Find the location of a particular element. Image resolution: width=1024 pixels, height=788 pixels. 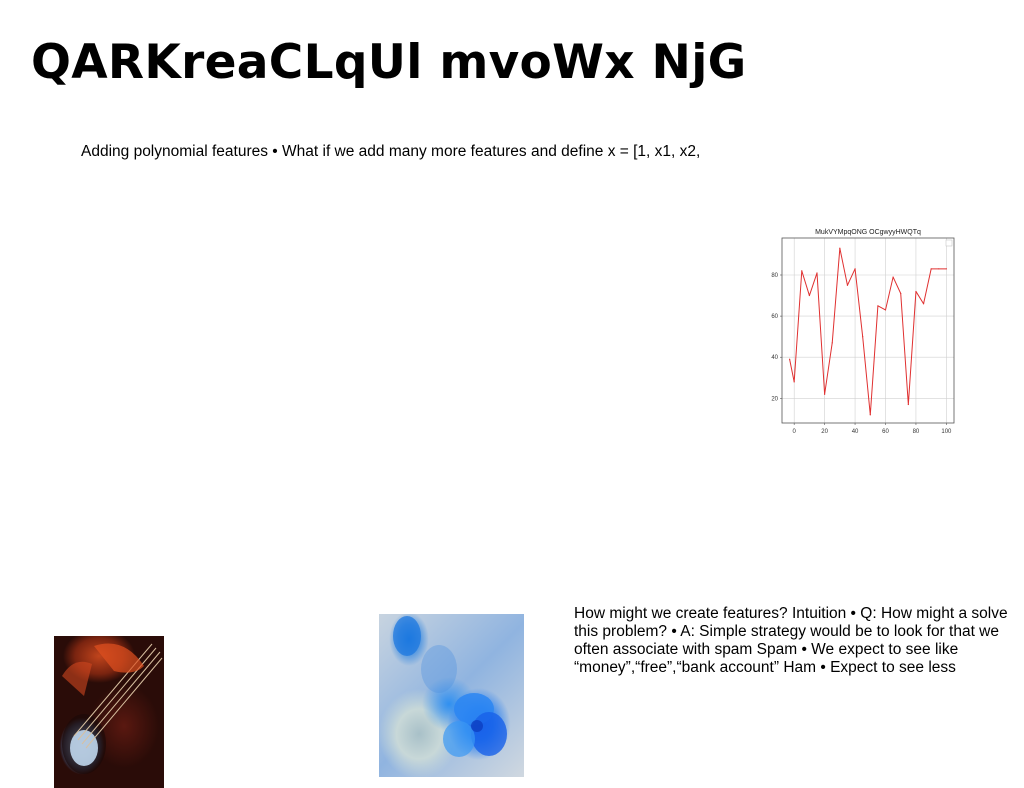

y-tick-label: 80 is located at coordinates (774, 276).